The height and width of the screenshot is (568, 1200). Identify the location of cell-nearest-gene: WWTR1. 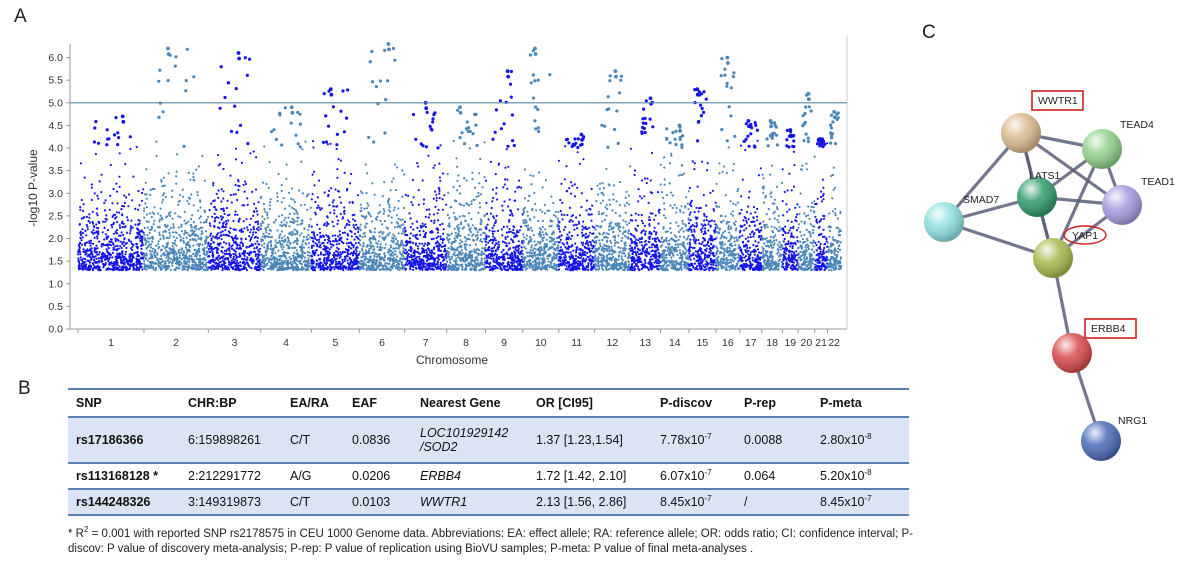
(470, 502).